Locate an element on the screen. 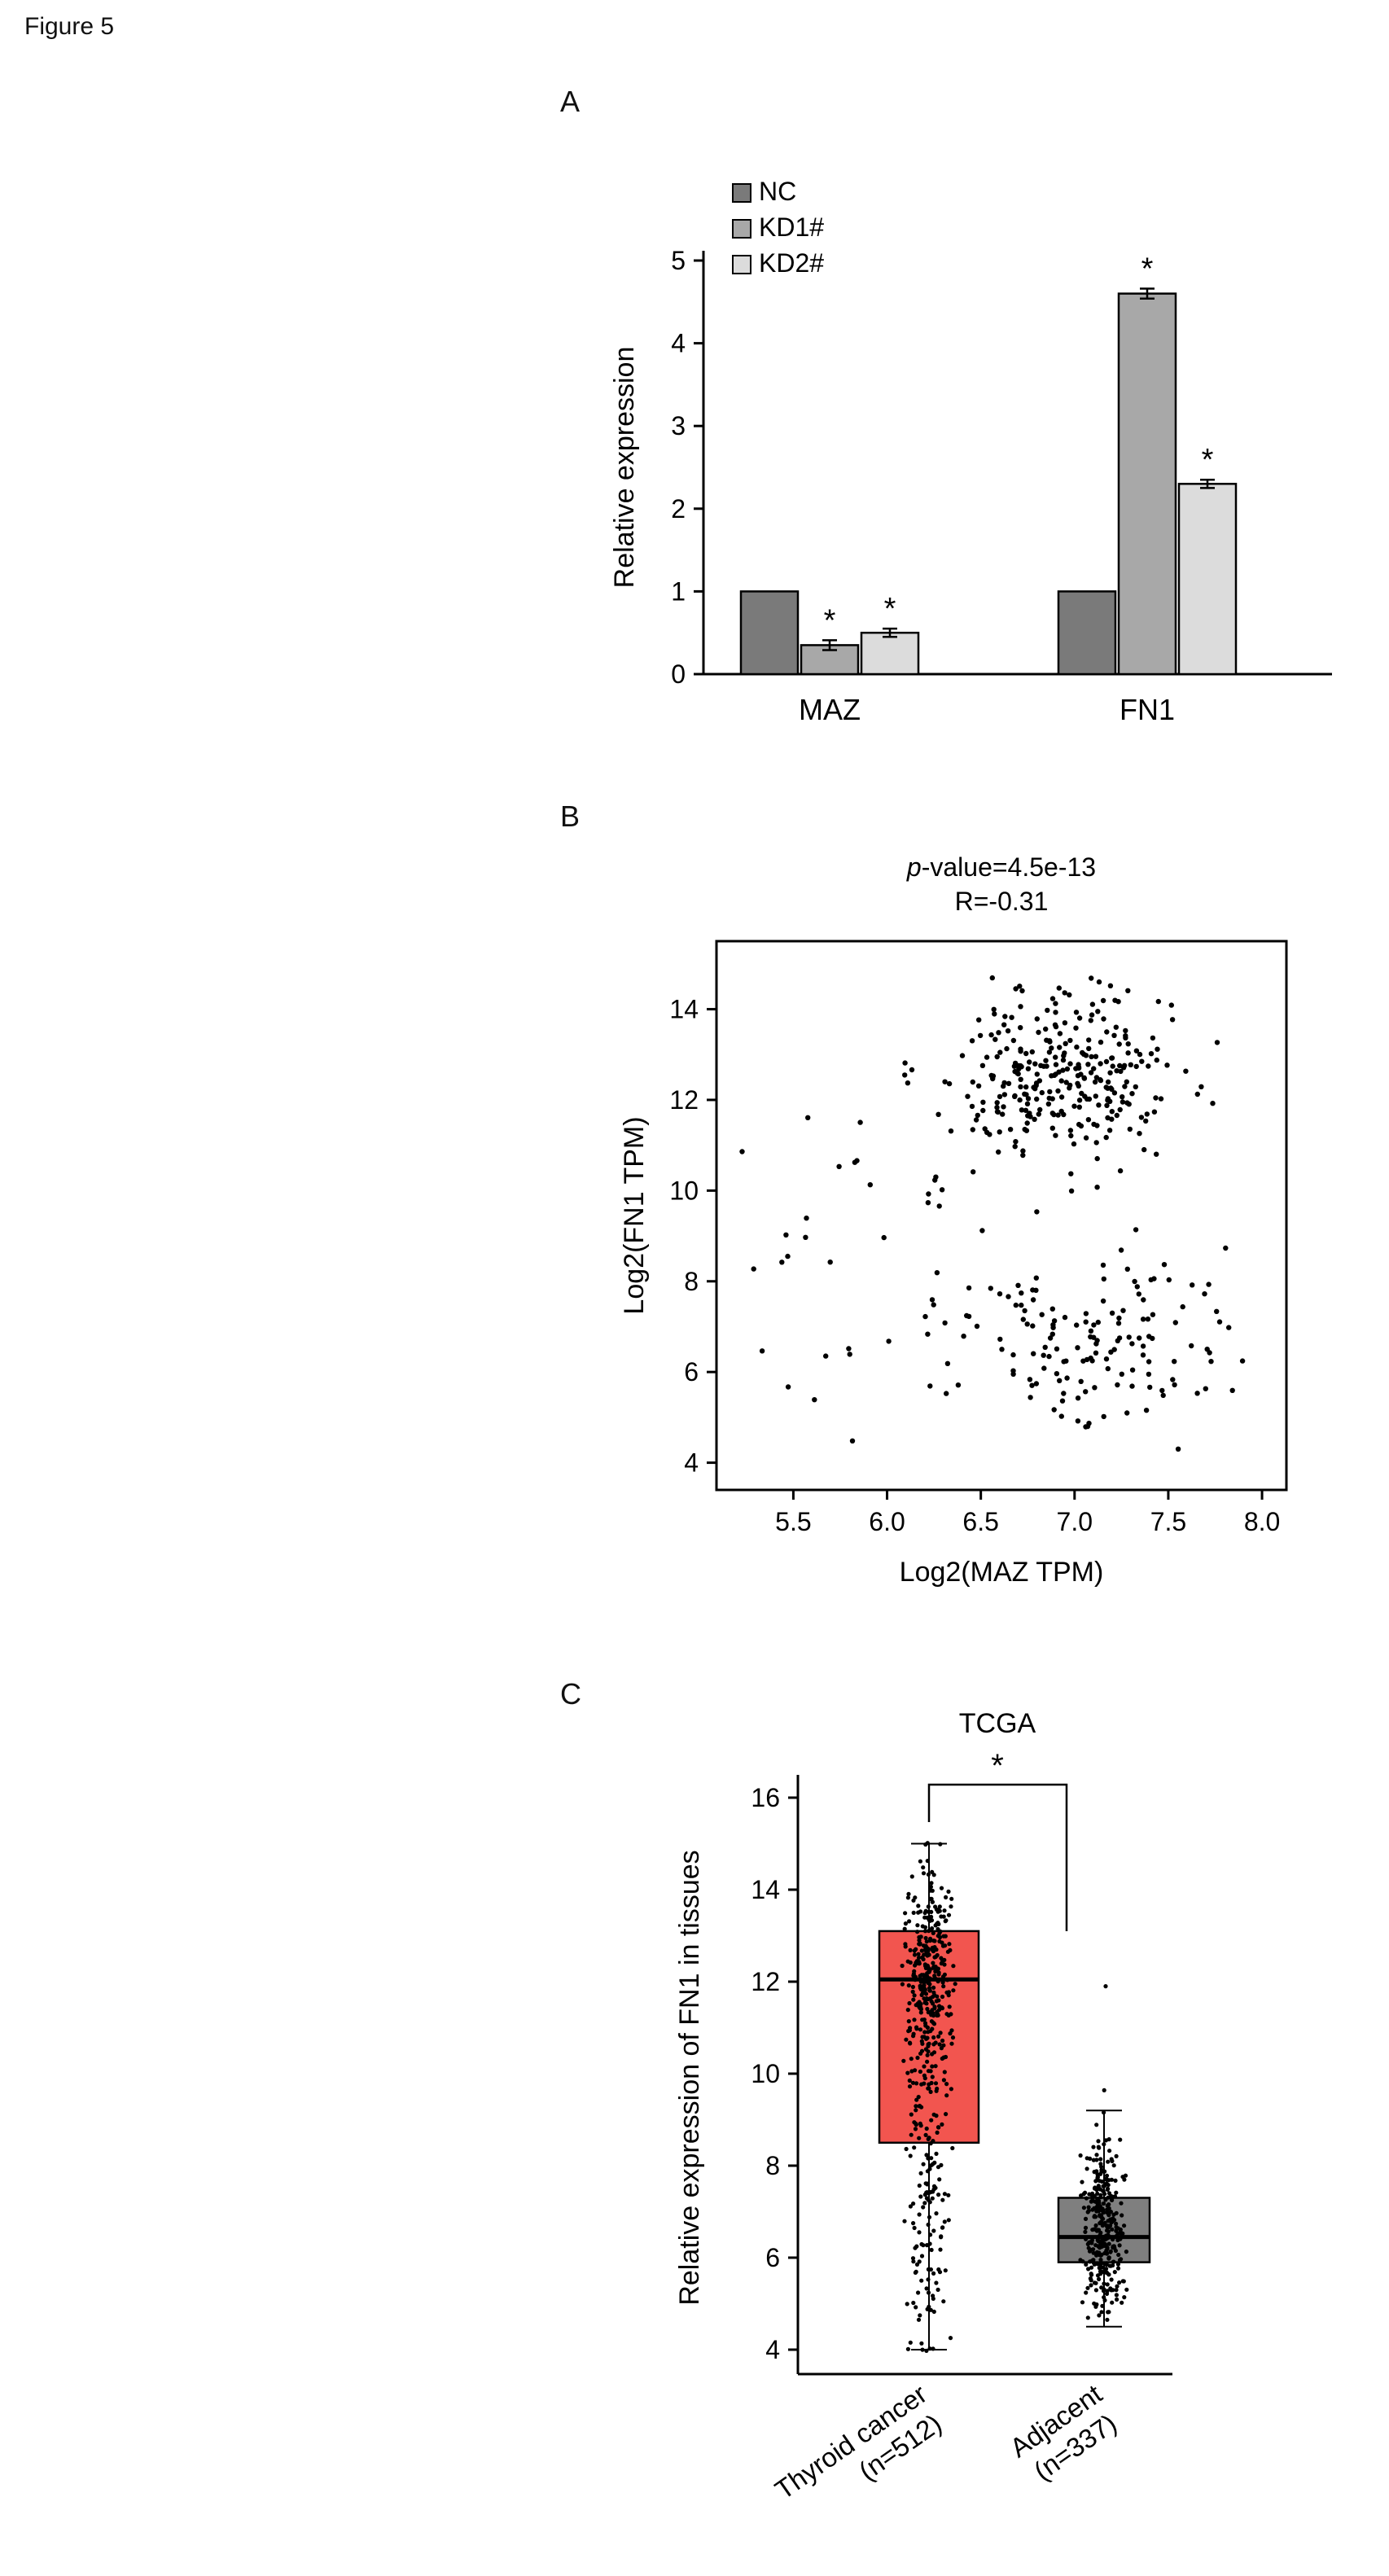  bar-FN1-KD1# is located at coordinates (1147, 484).